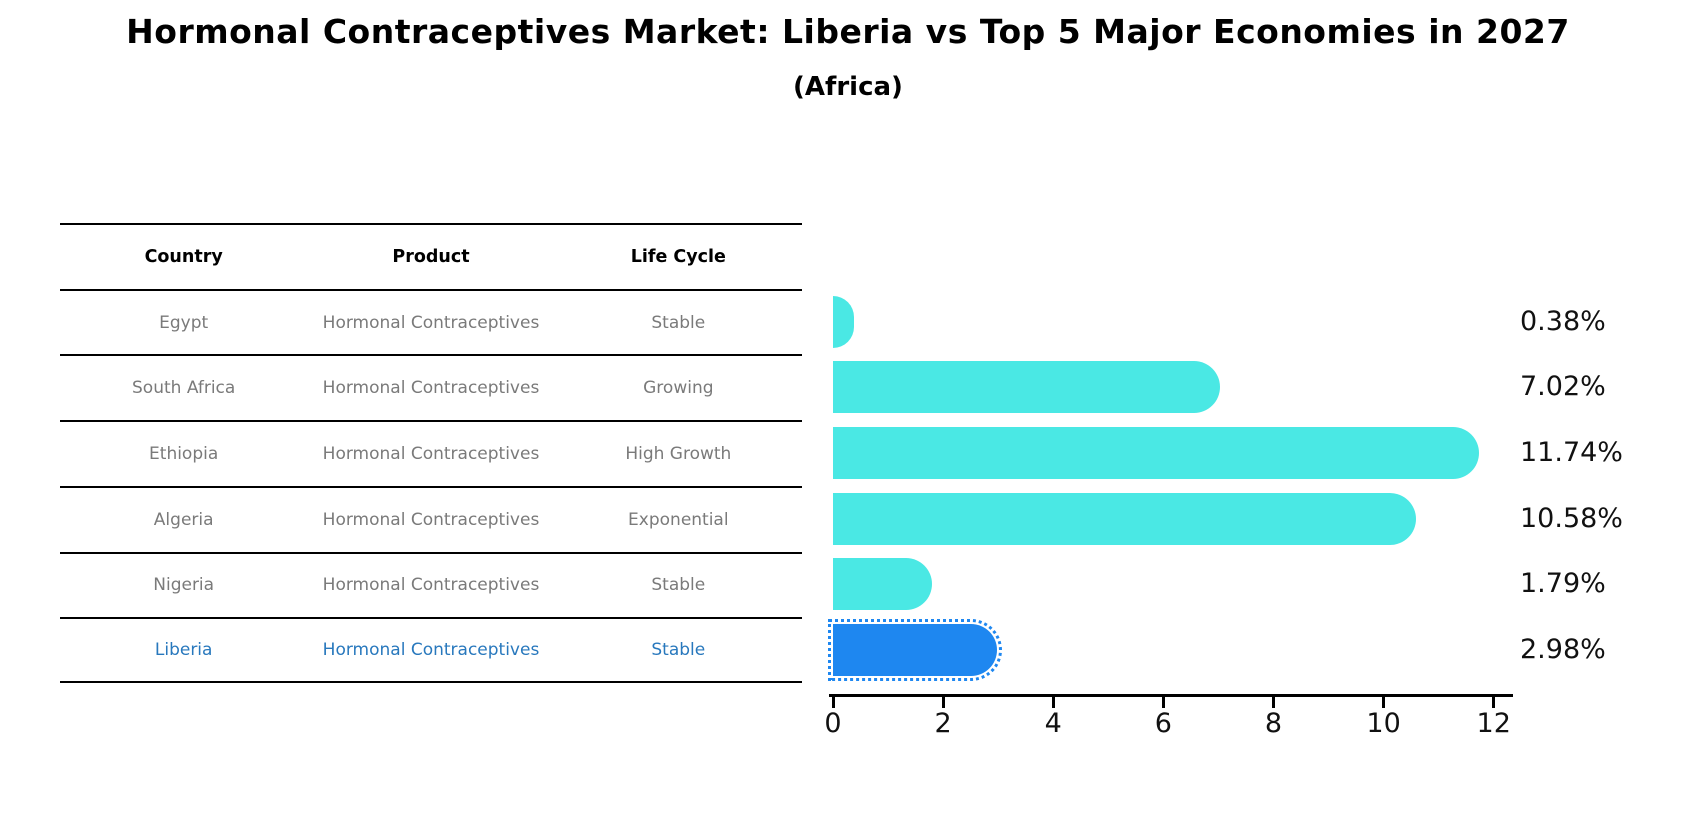 This screenshot has height=823, width=1696. I want to click on x-axis-line, so click(1171, 695).